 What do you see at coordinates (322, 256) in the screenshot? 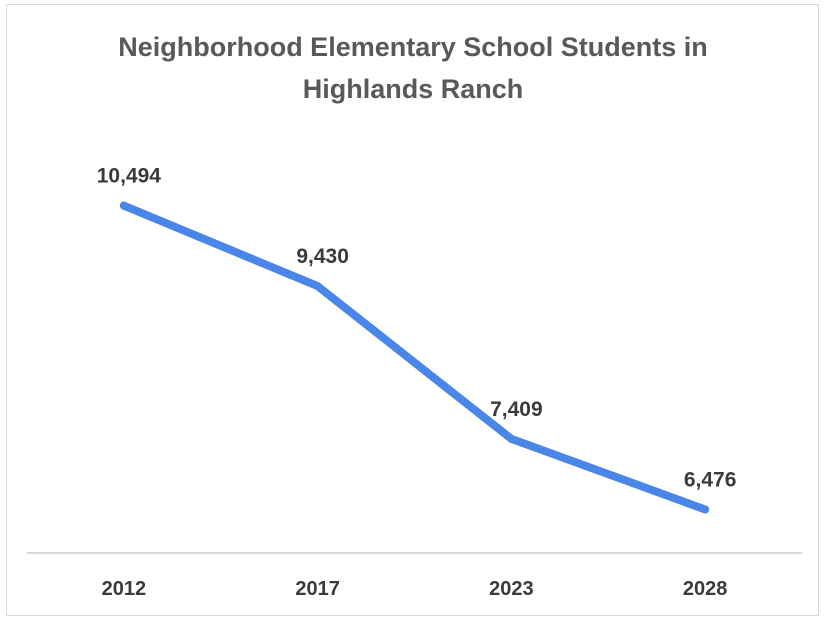
I see `data-label: 9,430` at bounding box center [322, 256].